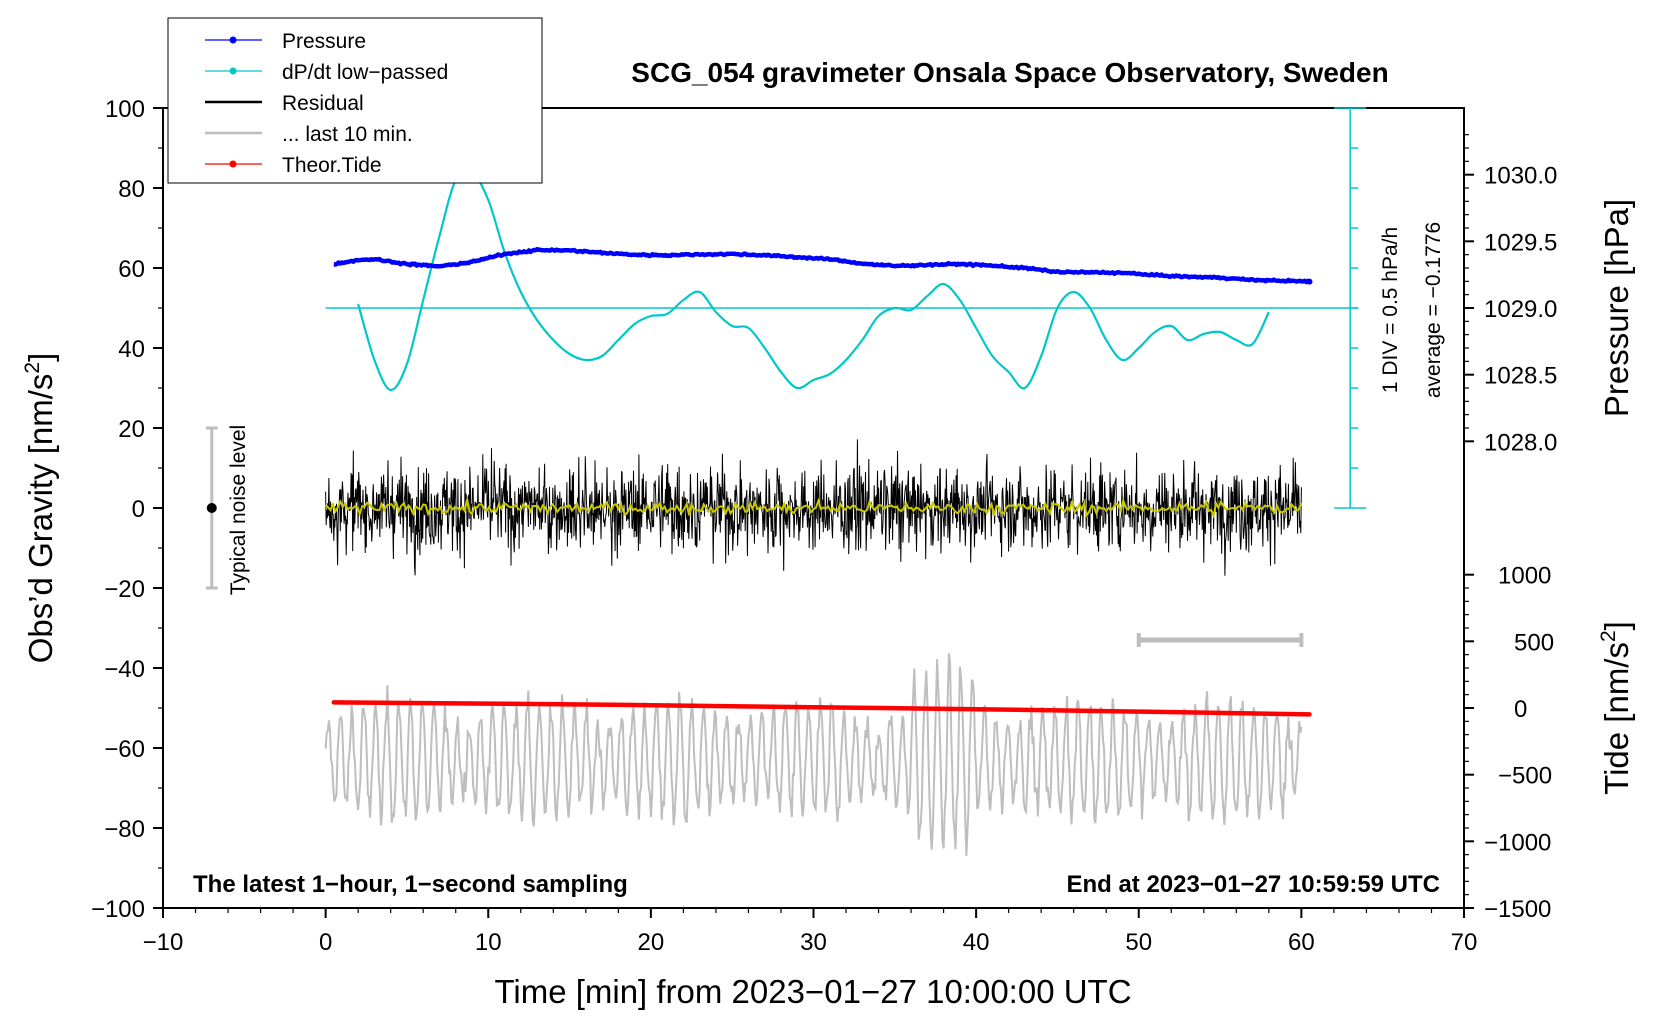  I want to click on div-scale-label: 1 DIV = 0.5 hPa/h, so click(1390, 310).